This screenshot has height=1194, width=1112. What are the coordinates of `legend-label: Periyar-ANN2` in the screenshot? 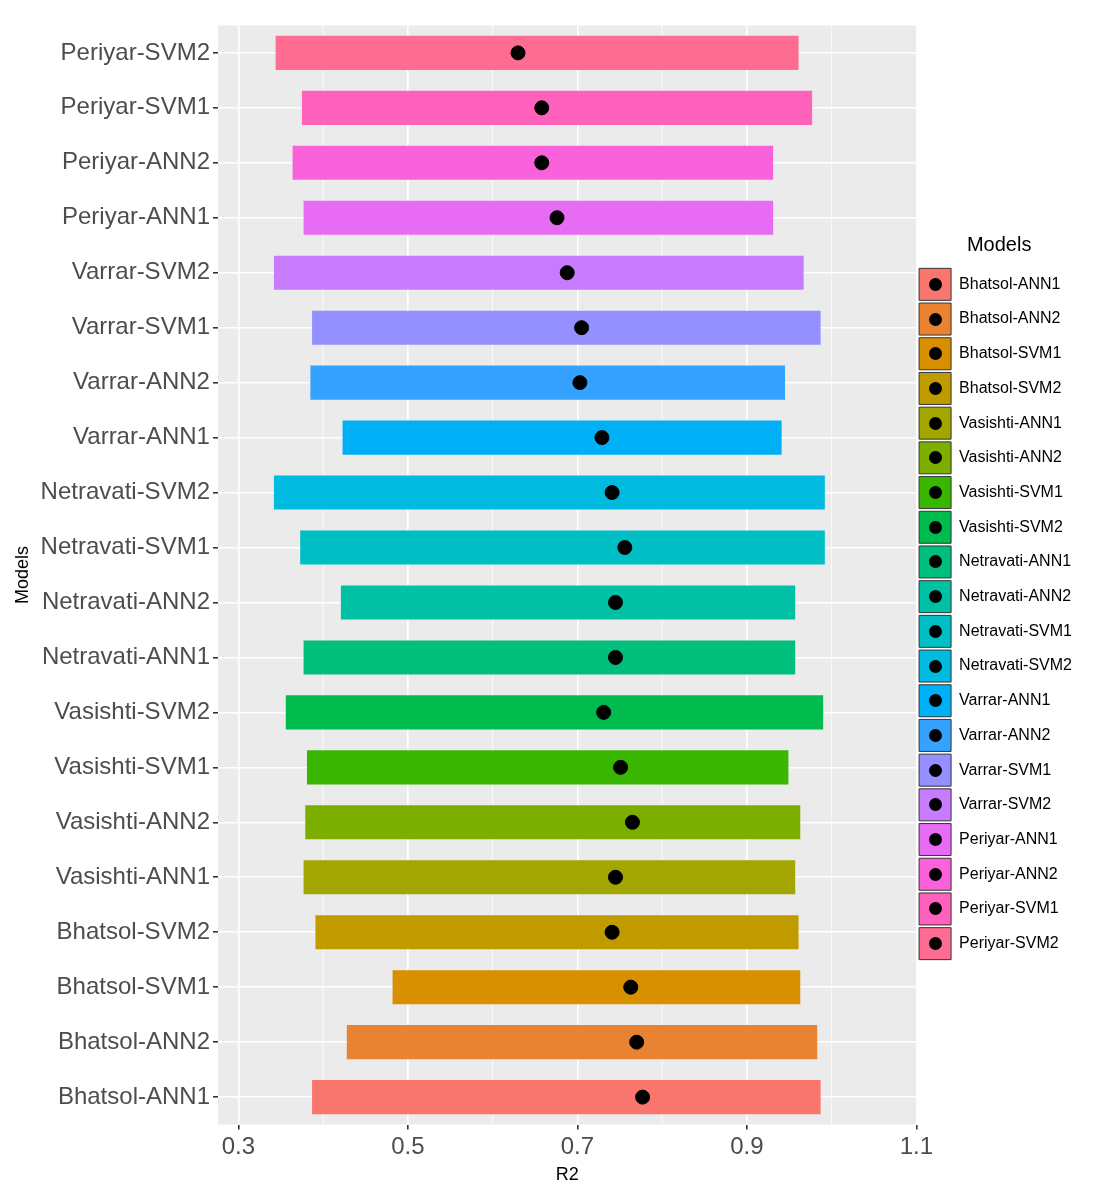 It's located at (1008, 873).